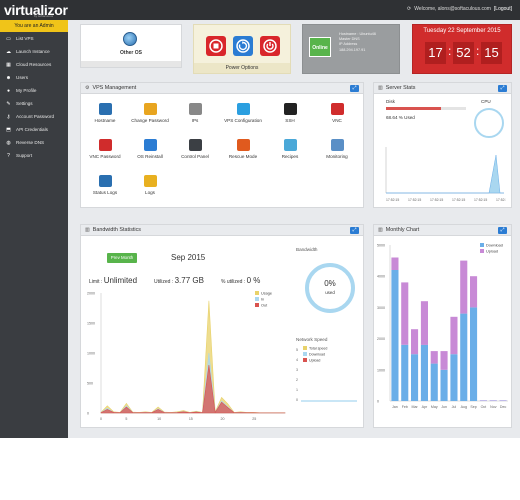 This screenshot has height=500, width=520. Describe the element at coordinates (34, 129) in the screenshot. I see `sidebar-item-api-credentials: ⬒ API Credentials` at that location.